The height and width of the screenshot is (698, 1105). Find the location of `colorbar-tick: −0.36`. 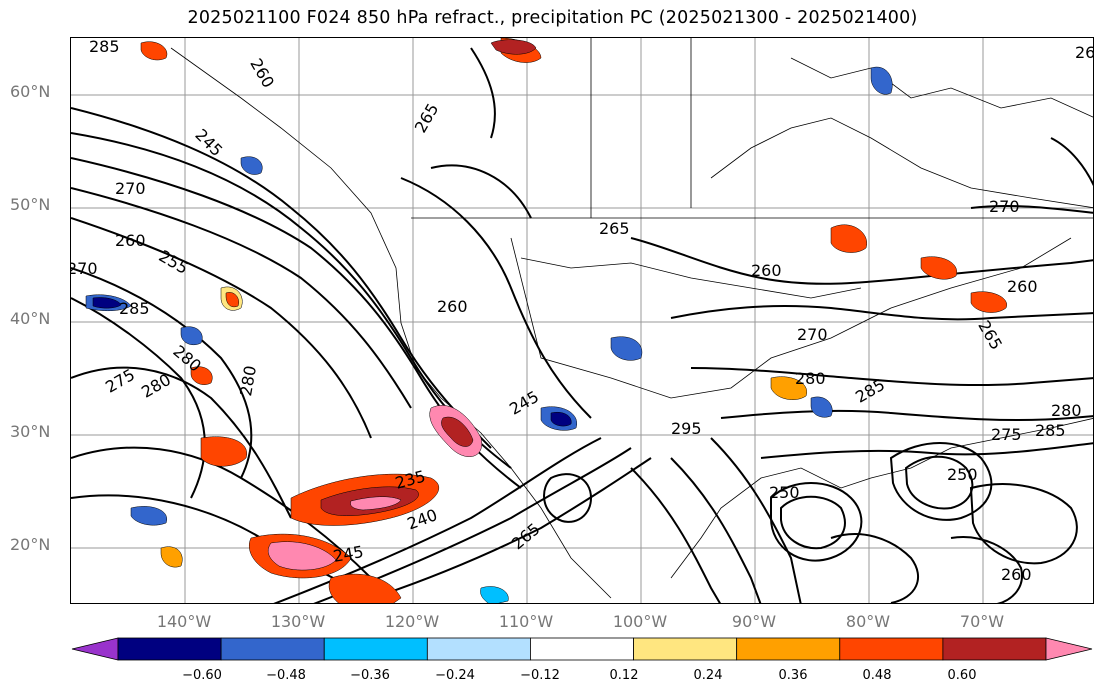

colorbar-tick: −0.36 is located at coordinates (370, 675).